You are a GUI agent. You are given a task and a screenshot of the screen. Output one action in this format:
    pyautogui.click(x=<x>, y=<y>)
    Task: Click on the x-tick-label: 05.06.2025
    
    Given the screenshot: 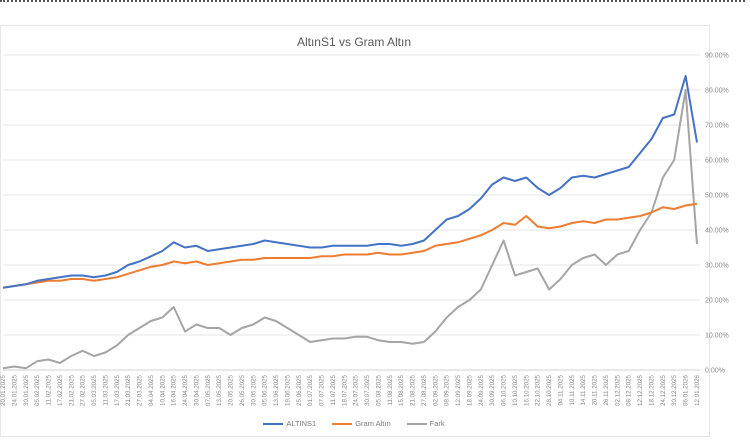 What is the action you would take?
    pyautogui.click(x=265, y=390)
    